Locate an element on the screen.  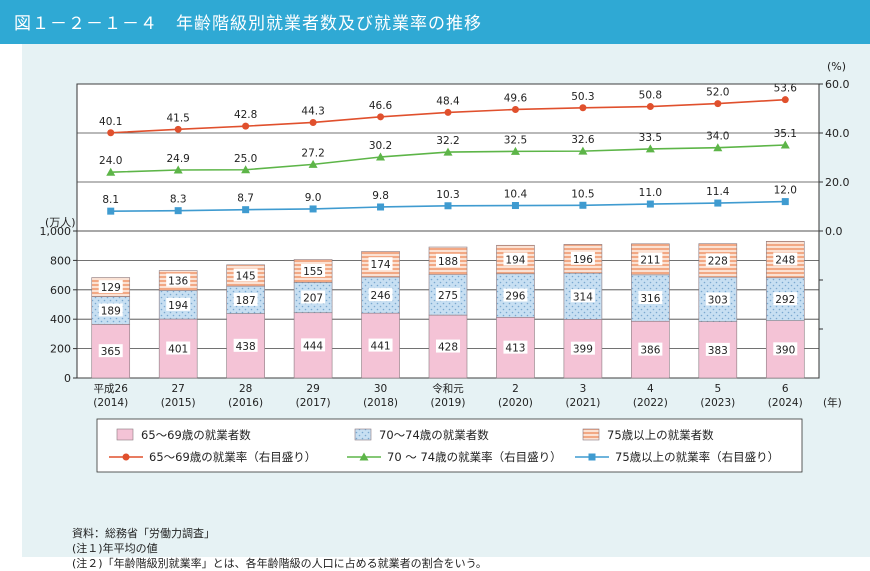
x-tick-era: 27 is located at coordinates (177, 389).